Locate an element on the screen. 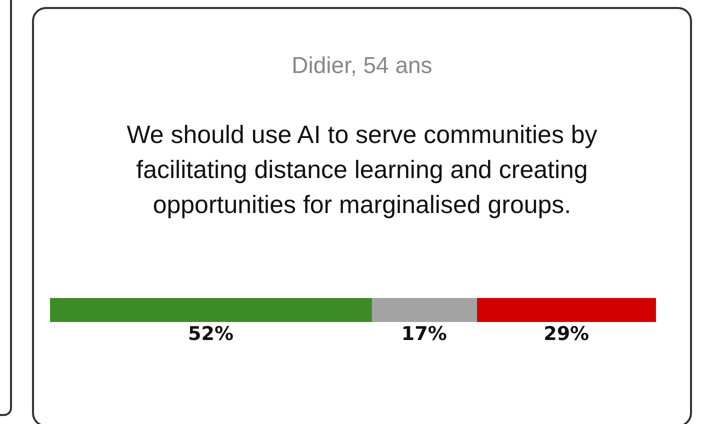 Image resolution: width=702 pixels, height=424 pixels. data-label: 17% is located at coordinates (424, 333).